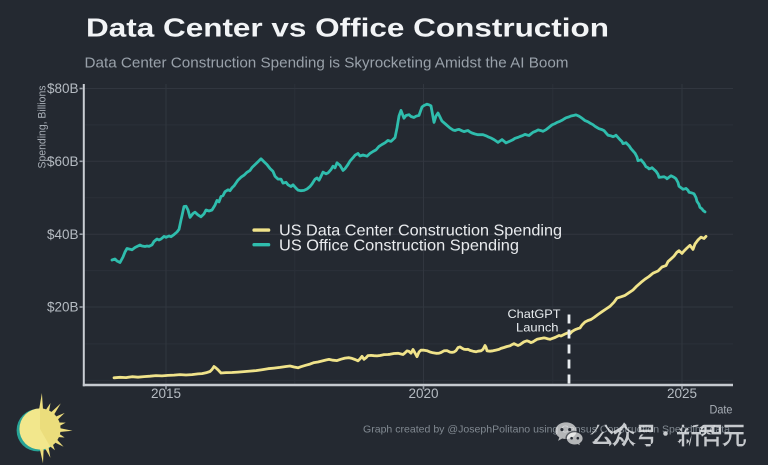 This screenshot has width=768, height=465. What do you see at coordinates (347, 28) in the screenshot?
I see `svg-text:Data Center vs Office Construc: Data Center vs Office Construction` at bounding box center [347, 28].